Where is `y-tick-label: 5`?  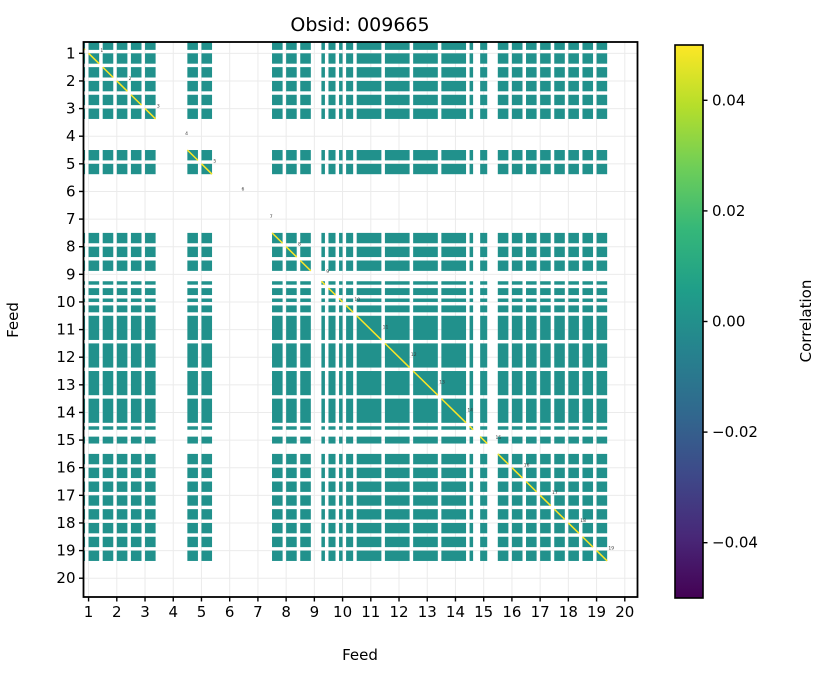
y-tick-label: 5 is located at coordinates (71, 164).